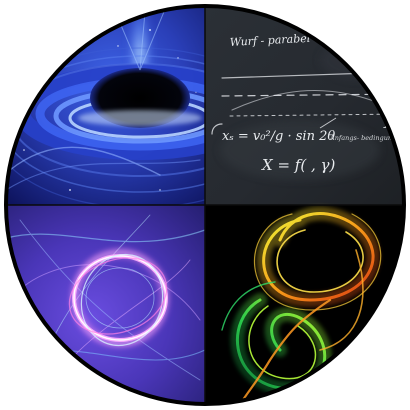  Describe the element at coordinates (298, 165) in the screenshot. I see `chalk-equation-function: X = f( , γ)` at that location.